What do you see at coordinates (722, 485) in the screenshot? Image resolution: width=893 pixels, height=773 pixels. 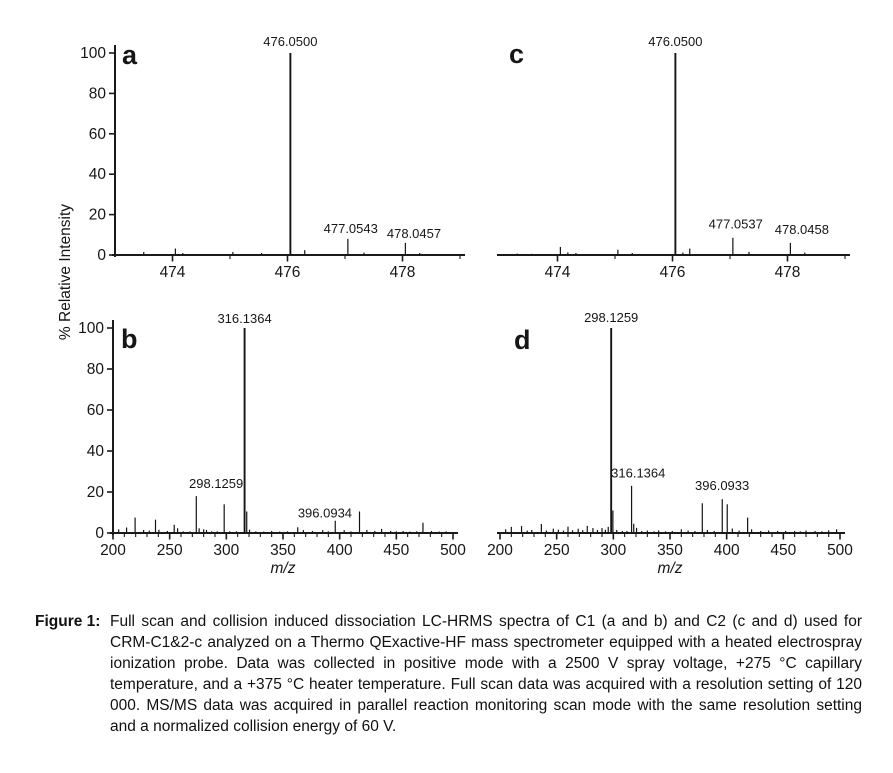 I see `peak-label: 396.0933` at bounding box center [722, 485].